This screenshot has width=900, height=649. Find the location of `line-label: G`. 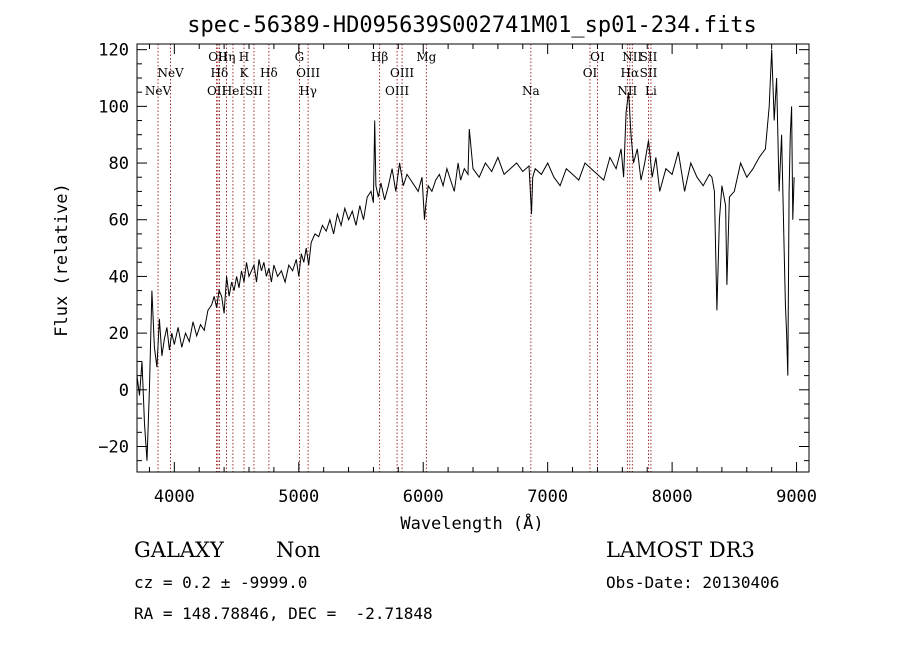

line-label: G is located at coordinates (300, 57).